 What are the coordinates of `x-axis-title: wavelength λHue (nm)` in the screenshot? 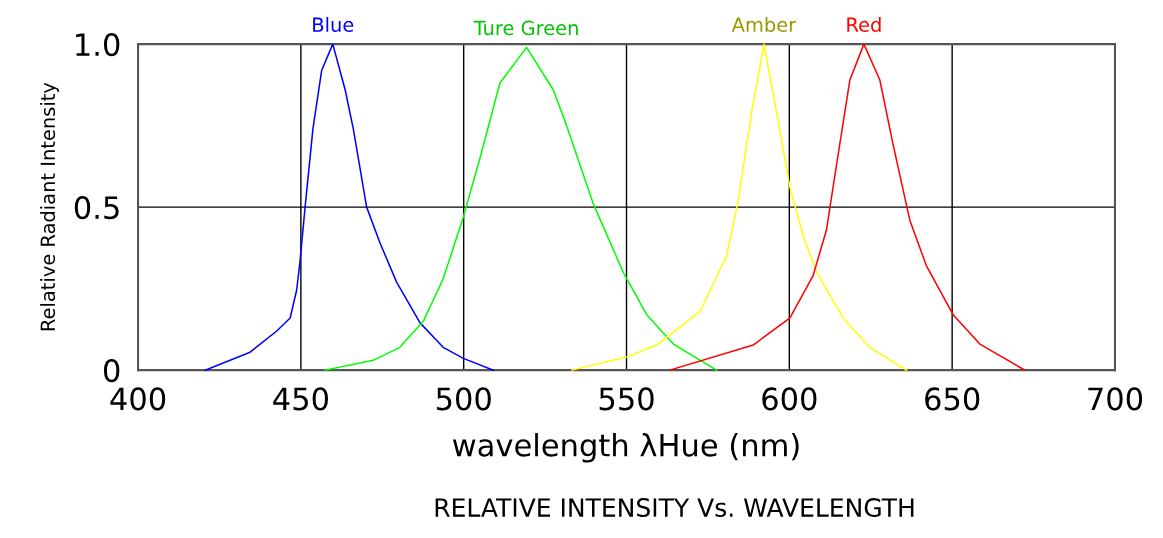 It's located at (625, 448).